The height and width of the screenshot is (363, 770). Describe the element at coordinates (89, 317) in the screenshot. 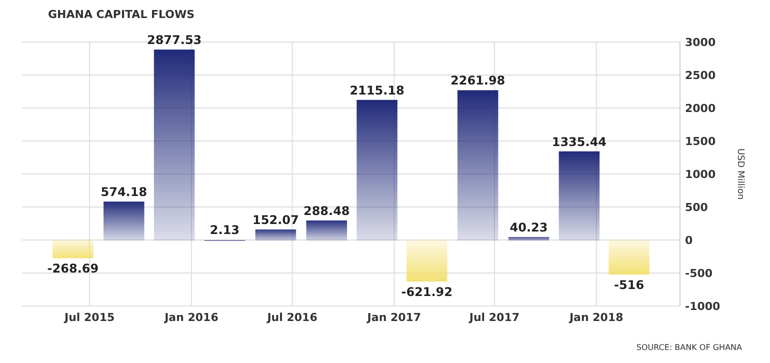

I see `x-tick-label: Jul 2015` at that location.